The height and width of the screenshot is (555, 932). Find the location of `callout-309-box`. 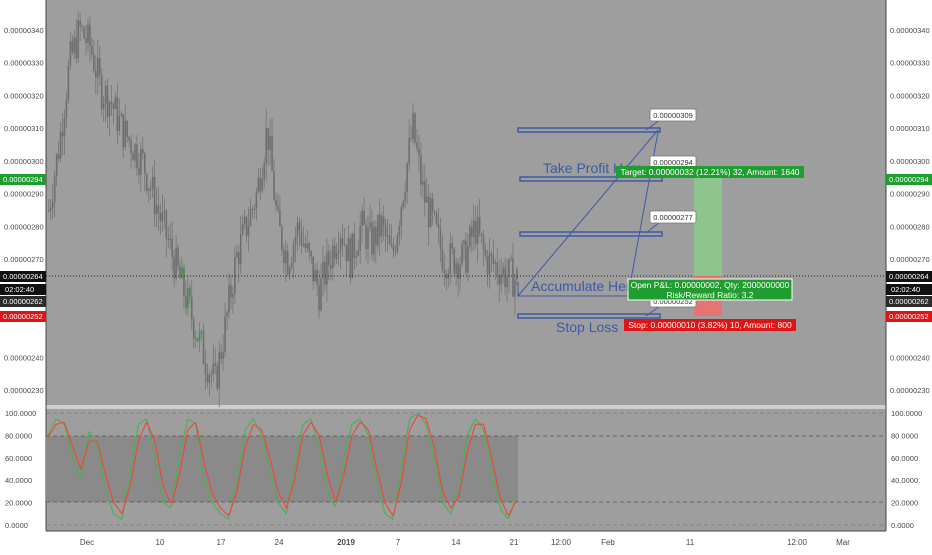

callout-309-box is located at coordinates (673, 115).